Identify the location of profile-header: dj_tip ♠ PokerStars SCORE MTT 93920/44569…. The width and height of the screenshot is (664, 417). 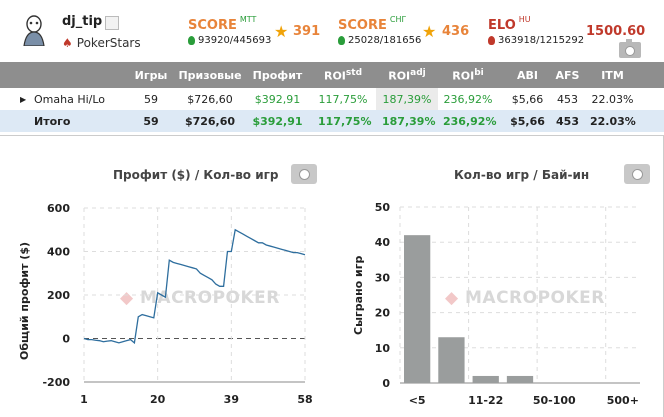
(332, 31).